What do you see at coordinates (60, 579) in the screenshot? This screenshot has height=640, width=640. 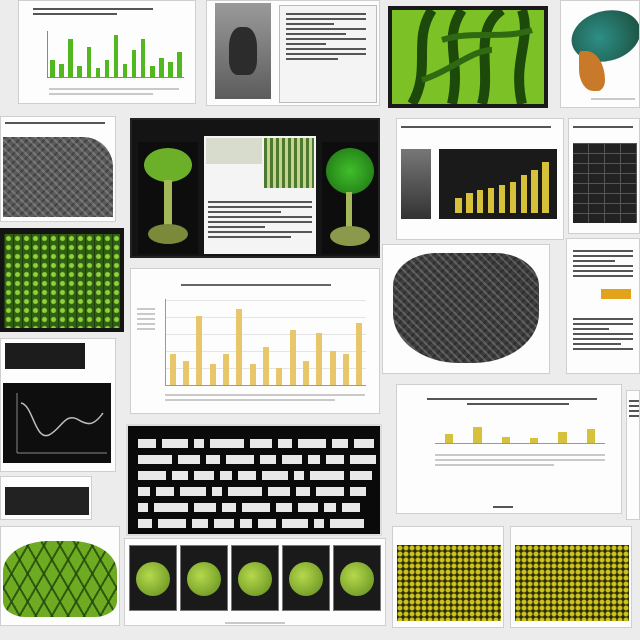 I see `green-tiles-image` at bounding box center [60, 579].